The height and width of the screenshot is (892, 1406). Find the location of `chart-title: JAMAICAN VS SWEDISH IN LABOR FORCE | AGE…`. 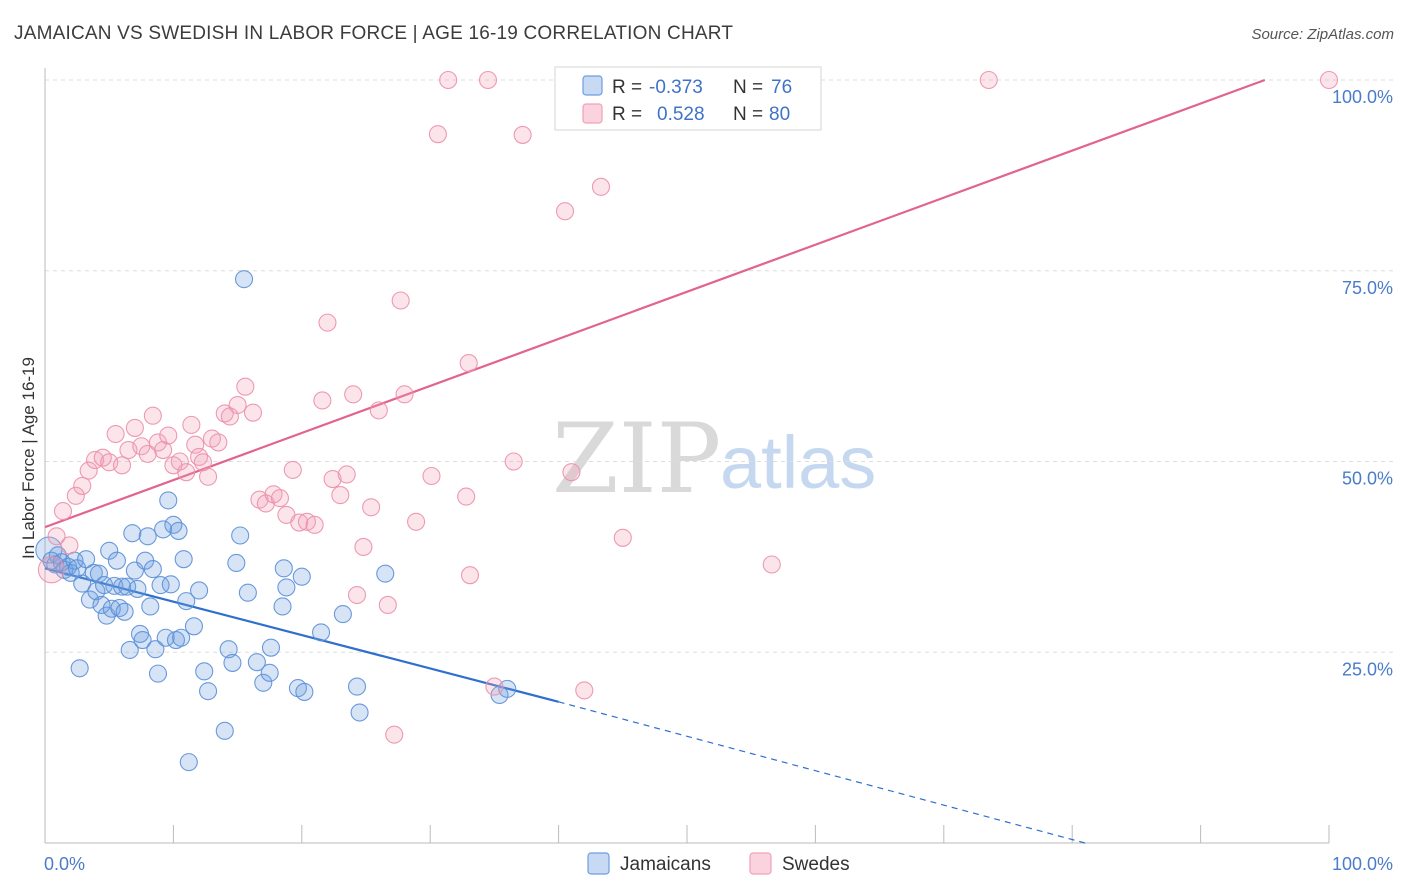

chart-title: JAMAICAN VS SWEDISH IN LABOR FORCE | AGE… is located at coordinates (373, 33).